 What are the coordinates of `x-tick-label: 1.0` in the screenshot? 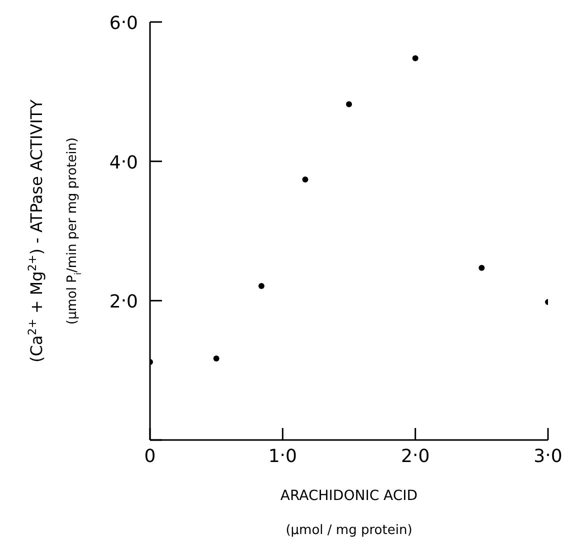 It's located at (282, 453).